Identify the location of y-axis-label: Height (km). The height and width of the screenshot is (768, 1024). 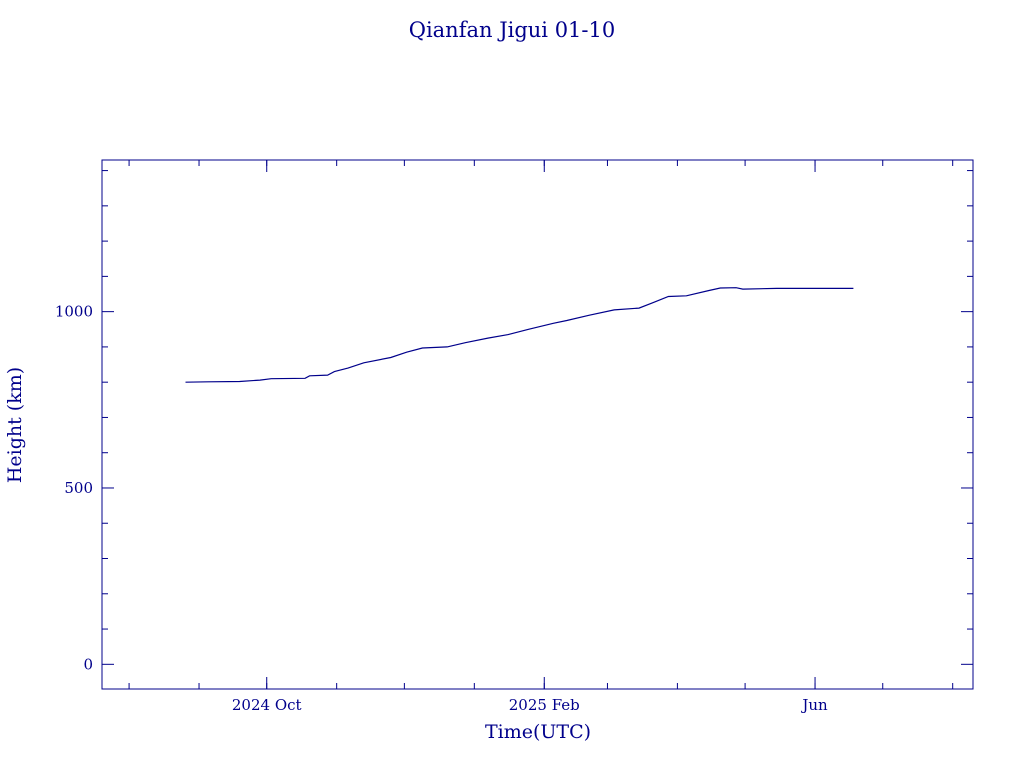
(15, 425).